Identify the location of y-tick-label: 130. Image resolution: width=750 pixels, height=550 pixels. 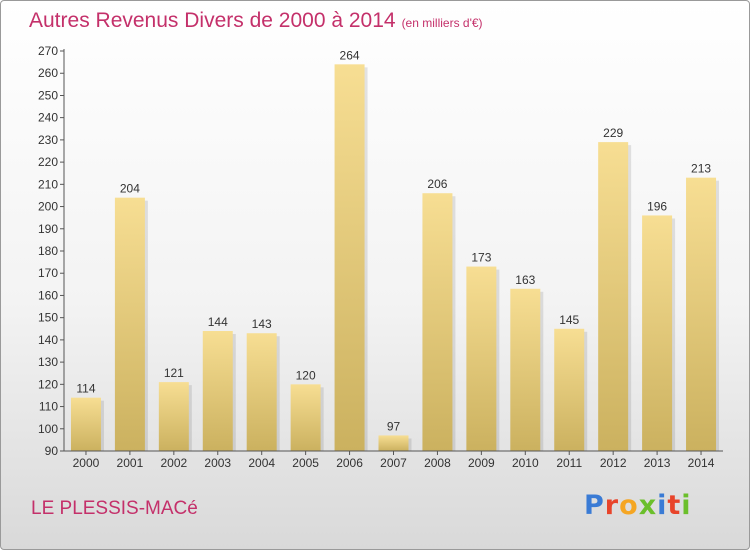
(48, 362).